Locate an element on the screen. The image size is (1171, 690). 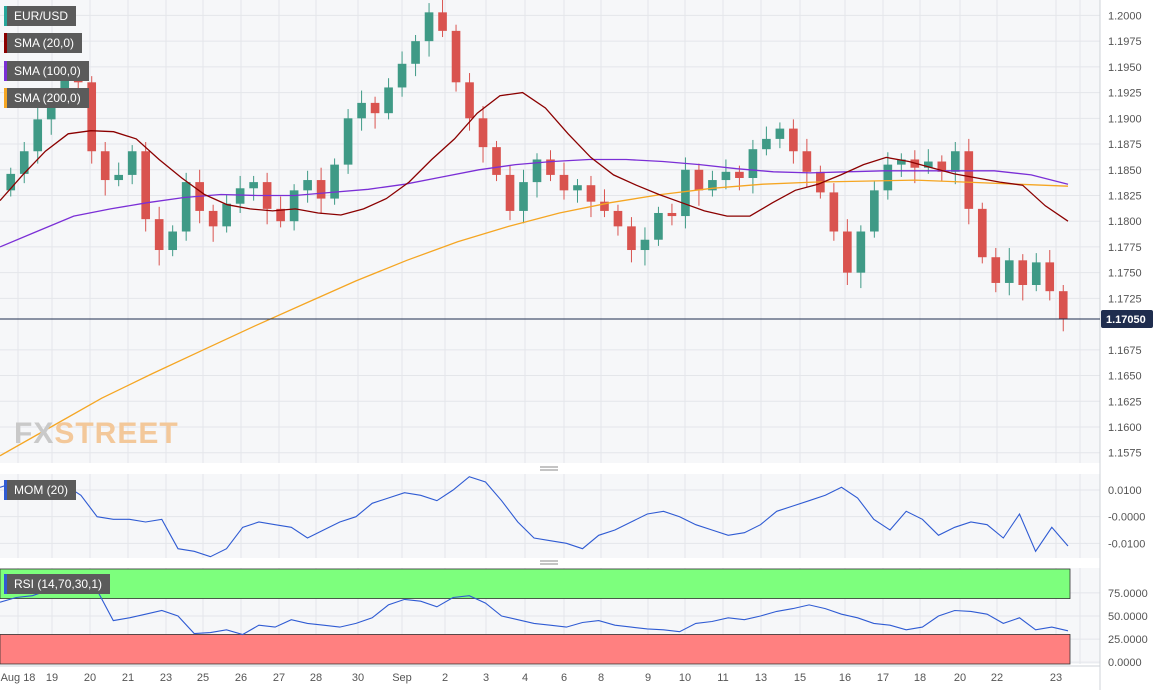
x-tick-label: 2 is located at coordinates (445, 678).